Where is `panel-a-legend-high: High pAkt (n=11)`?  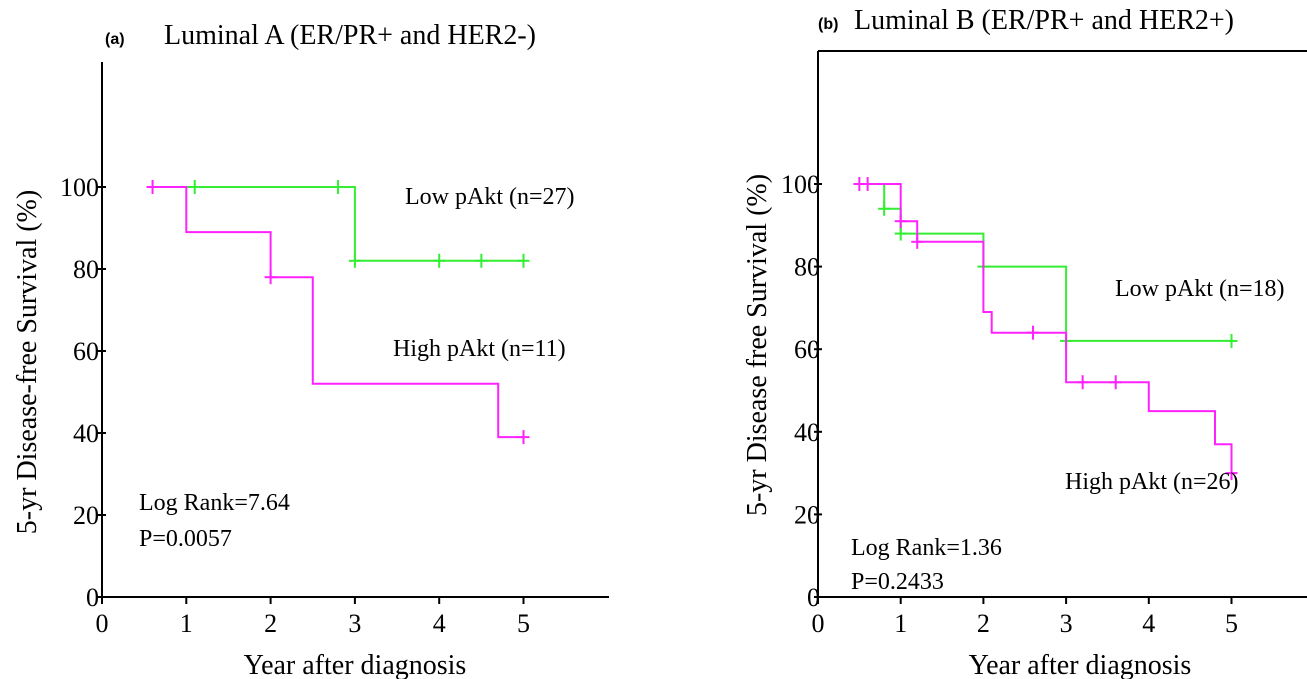
panel-a-legend-high: High pAkt (n=11) is located at coordinates (479, 349).